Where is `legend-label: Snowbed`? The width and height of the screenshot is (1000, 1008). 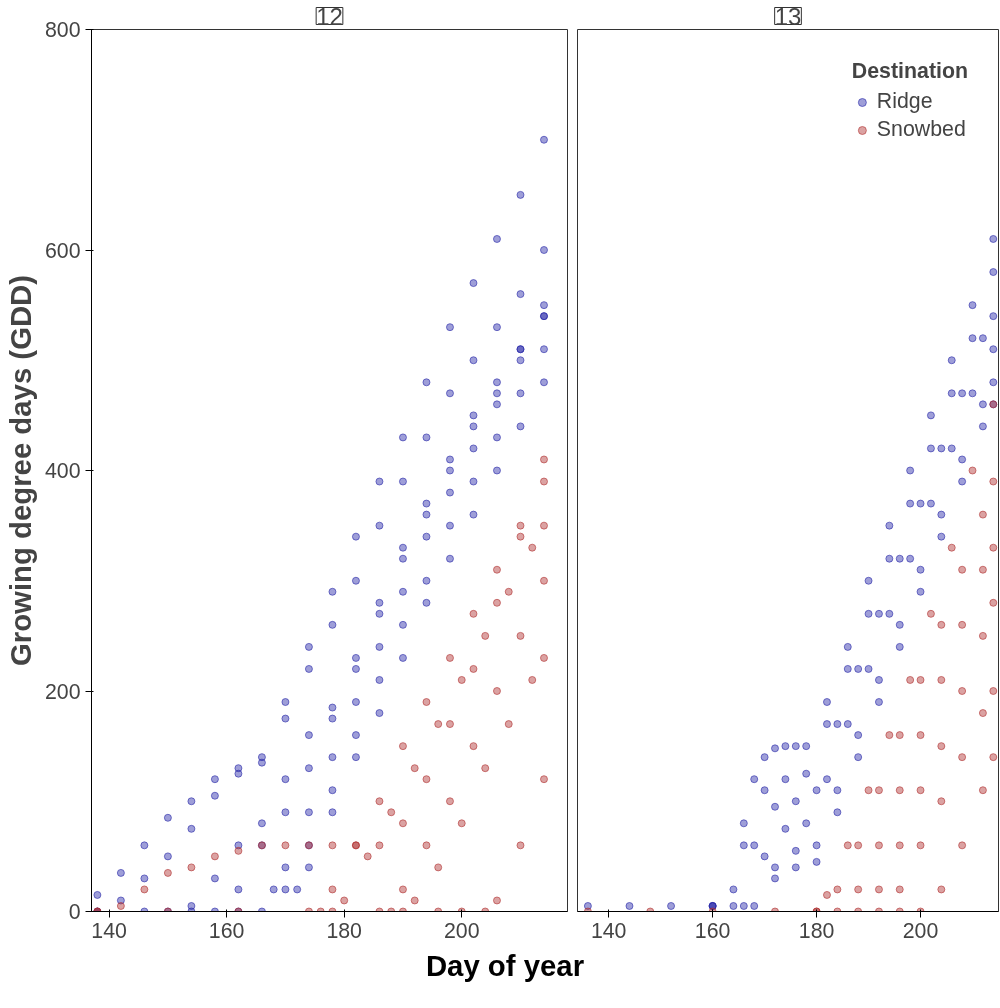 legend-label: Snowbed is located at coordinates (921, 129).